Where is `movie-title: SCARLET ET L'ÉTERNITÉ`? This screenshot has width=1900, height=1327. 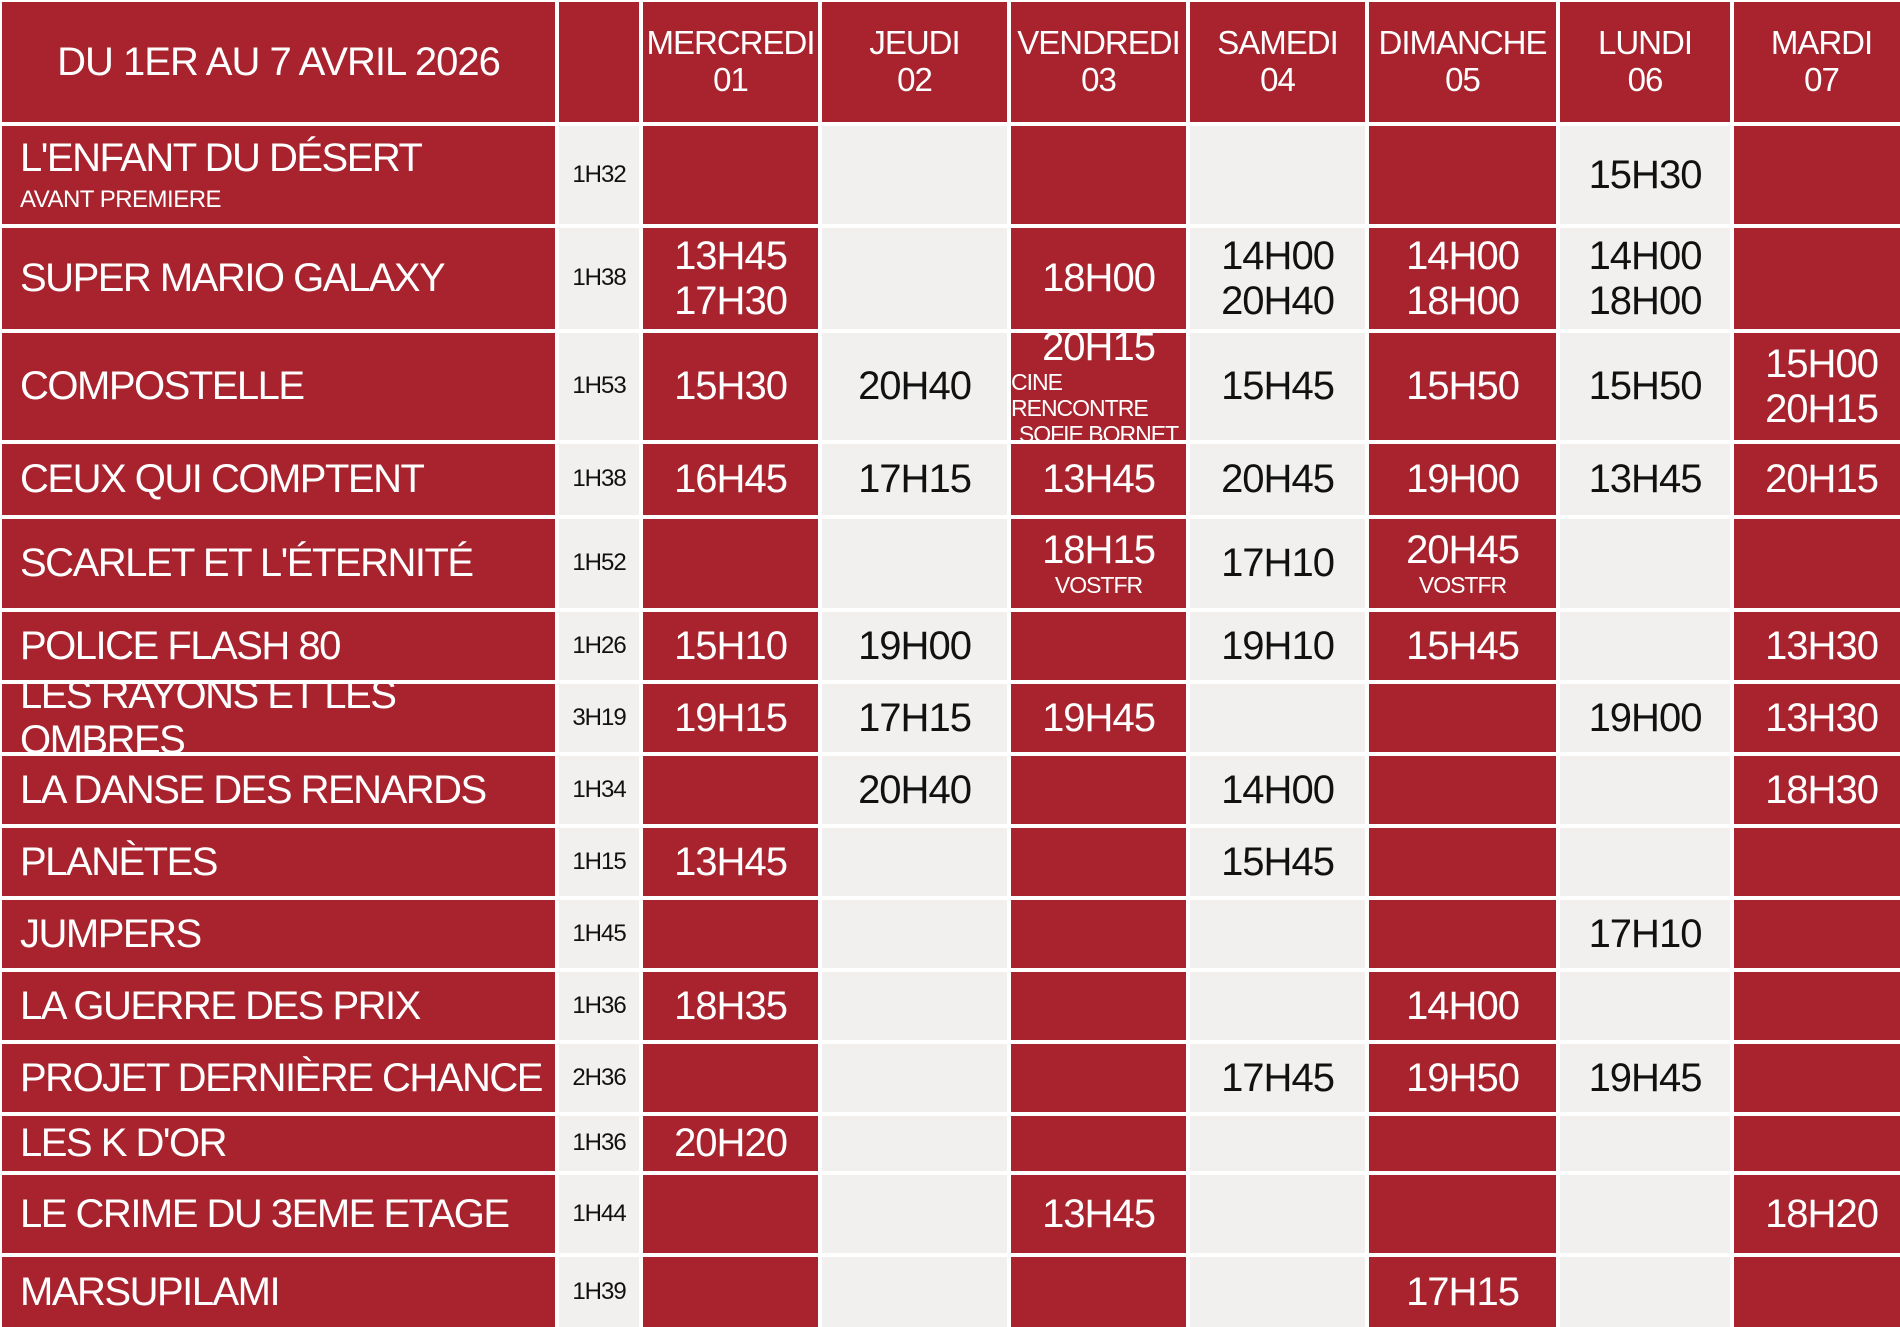 movie-title: SCARLET ET L'ÉTERNITÉ is located at coordinates (247, 563).